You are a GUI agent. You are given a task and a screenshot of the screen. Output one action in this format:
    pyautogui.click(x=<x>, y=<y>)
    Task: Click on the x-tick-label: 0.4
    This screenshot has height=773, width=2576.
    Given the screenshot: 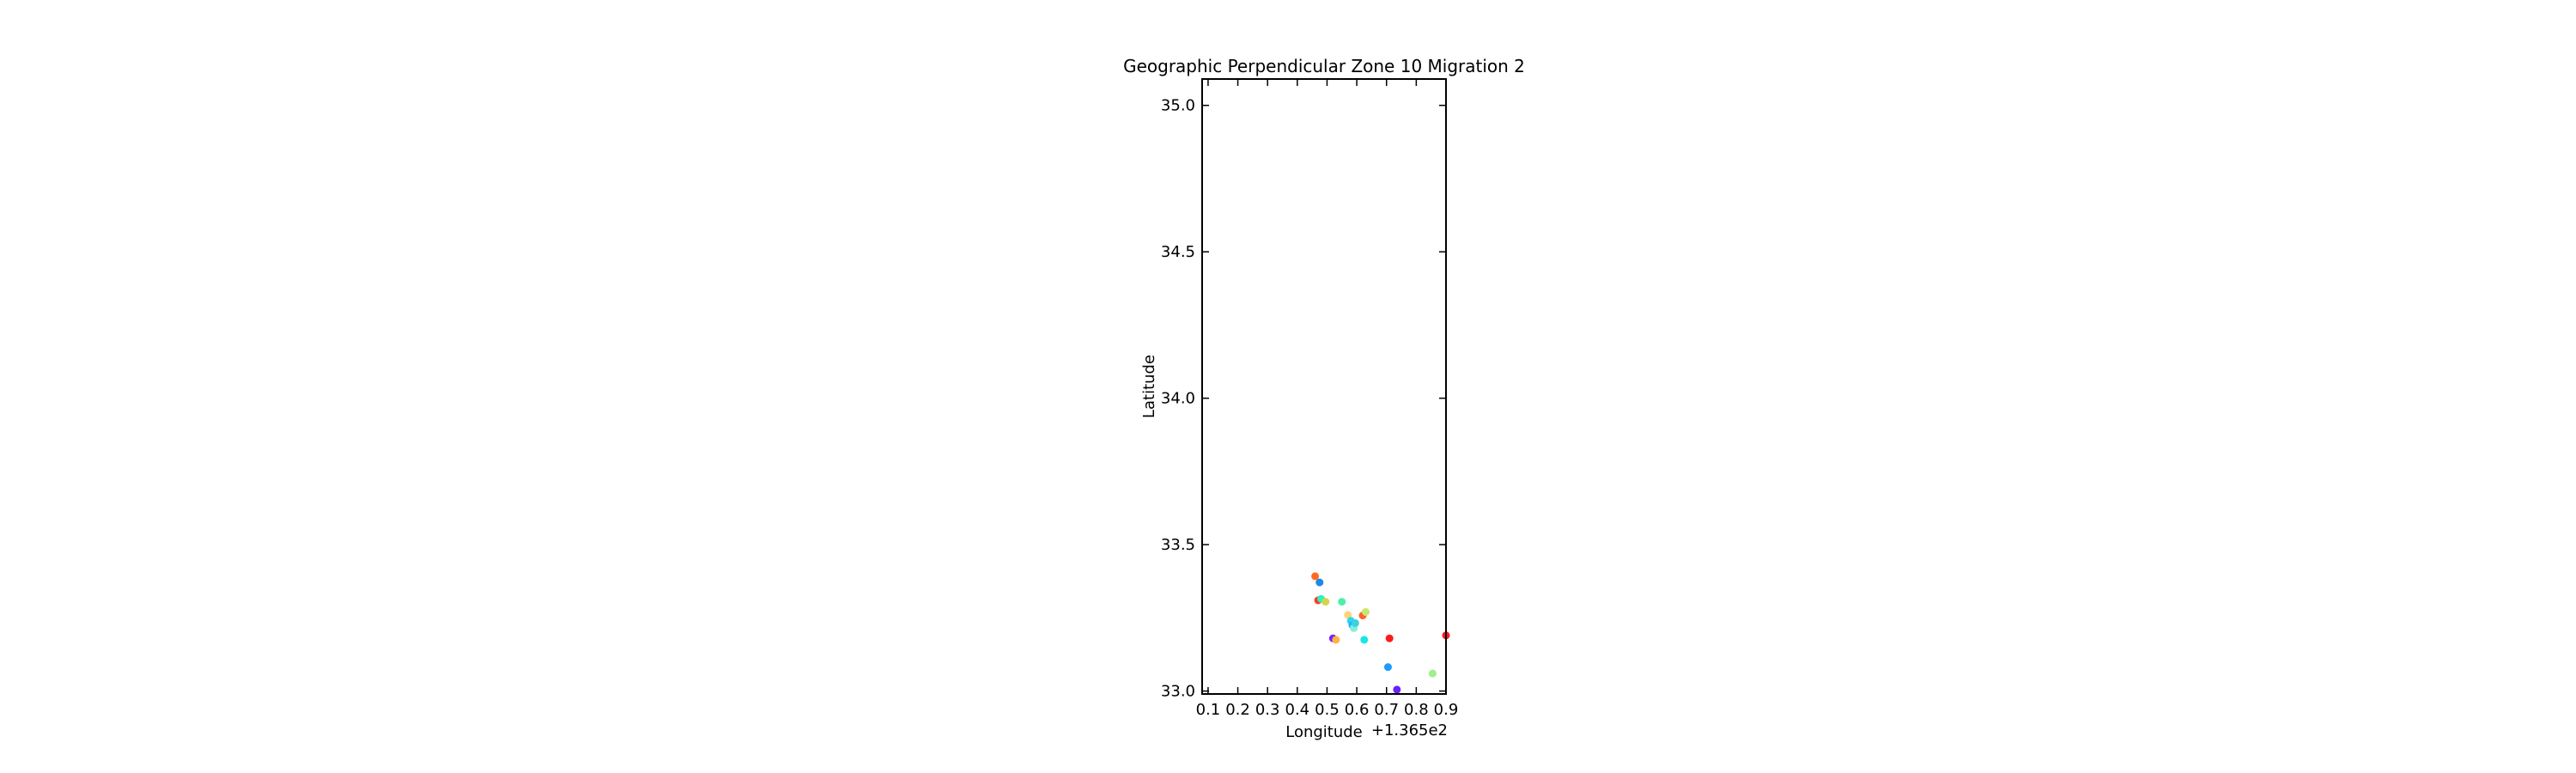 What is the action you would take?
    pyautogui.click(x=1297, y=710)
    